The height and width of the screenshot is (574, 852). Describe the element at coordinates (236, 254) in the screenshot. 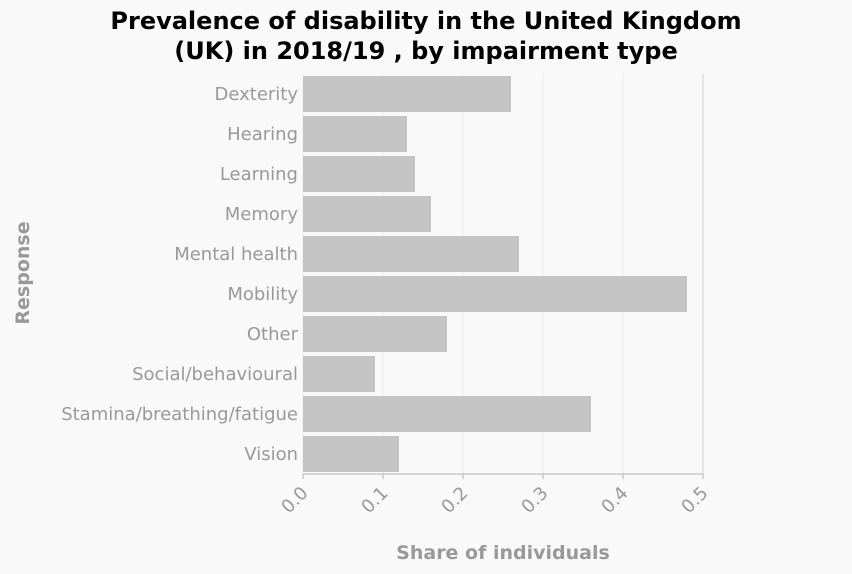

I see `y-tick-label: Mental health` at that location.